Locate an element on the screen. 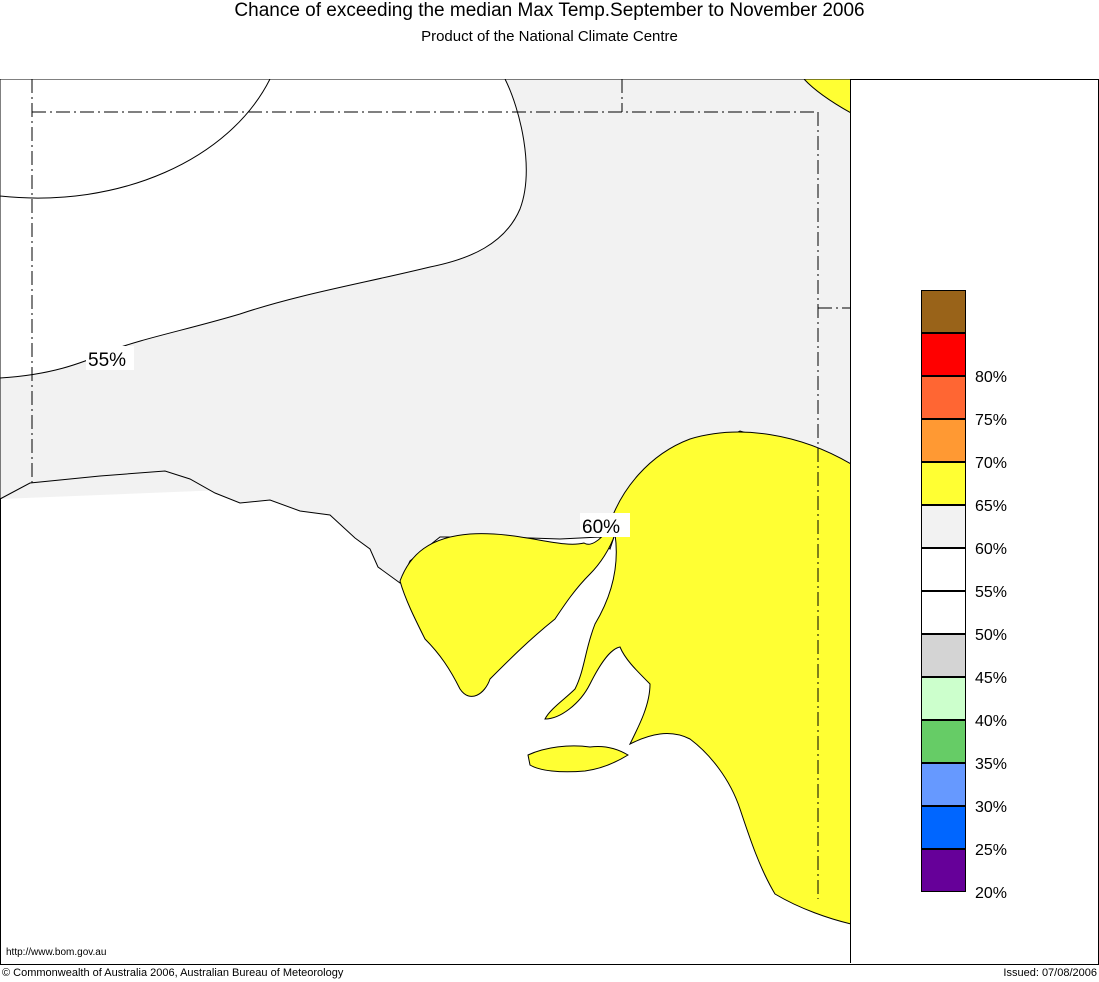  legend-label: 55% is located at coordinates (991, 592).